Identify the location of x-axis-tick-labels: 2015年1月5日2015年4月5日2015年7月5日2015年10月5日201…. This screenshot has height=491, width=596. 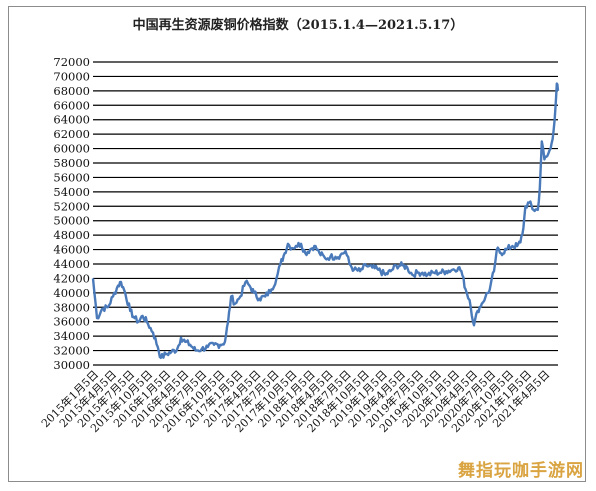
(295, 401).